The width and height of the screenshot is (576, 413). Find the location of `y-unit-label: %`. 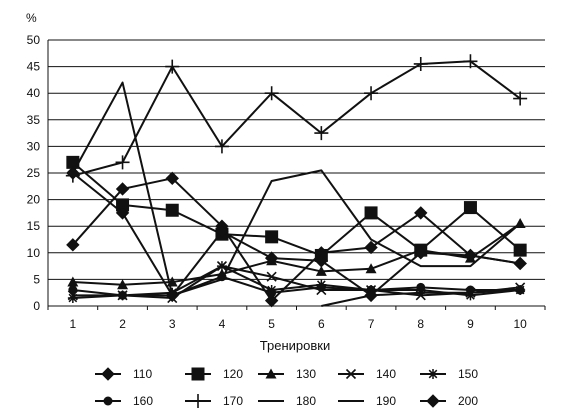

y-unit-label: % is located at coordinates (31, 18).